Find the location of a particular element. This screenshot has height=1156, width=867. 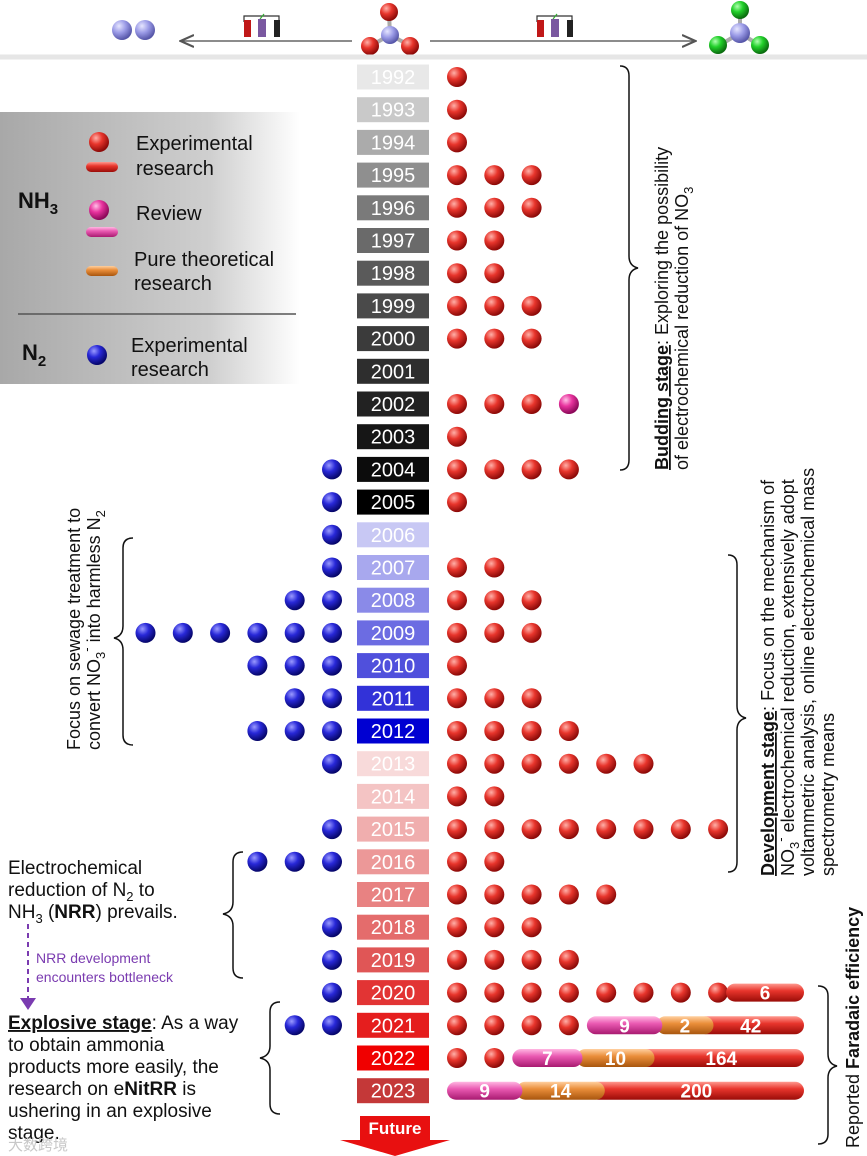

faradaic-efficiency-bars: 6 42 2 9 164 10 7 200 14 9 is located at coordinates (625, 1043).